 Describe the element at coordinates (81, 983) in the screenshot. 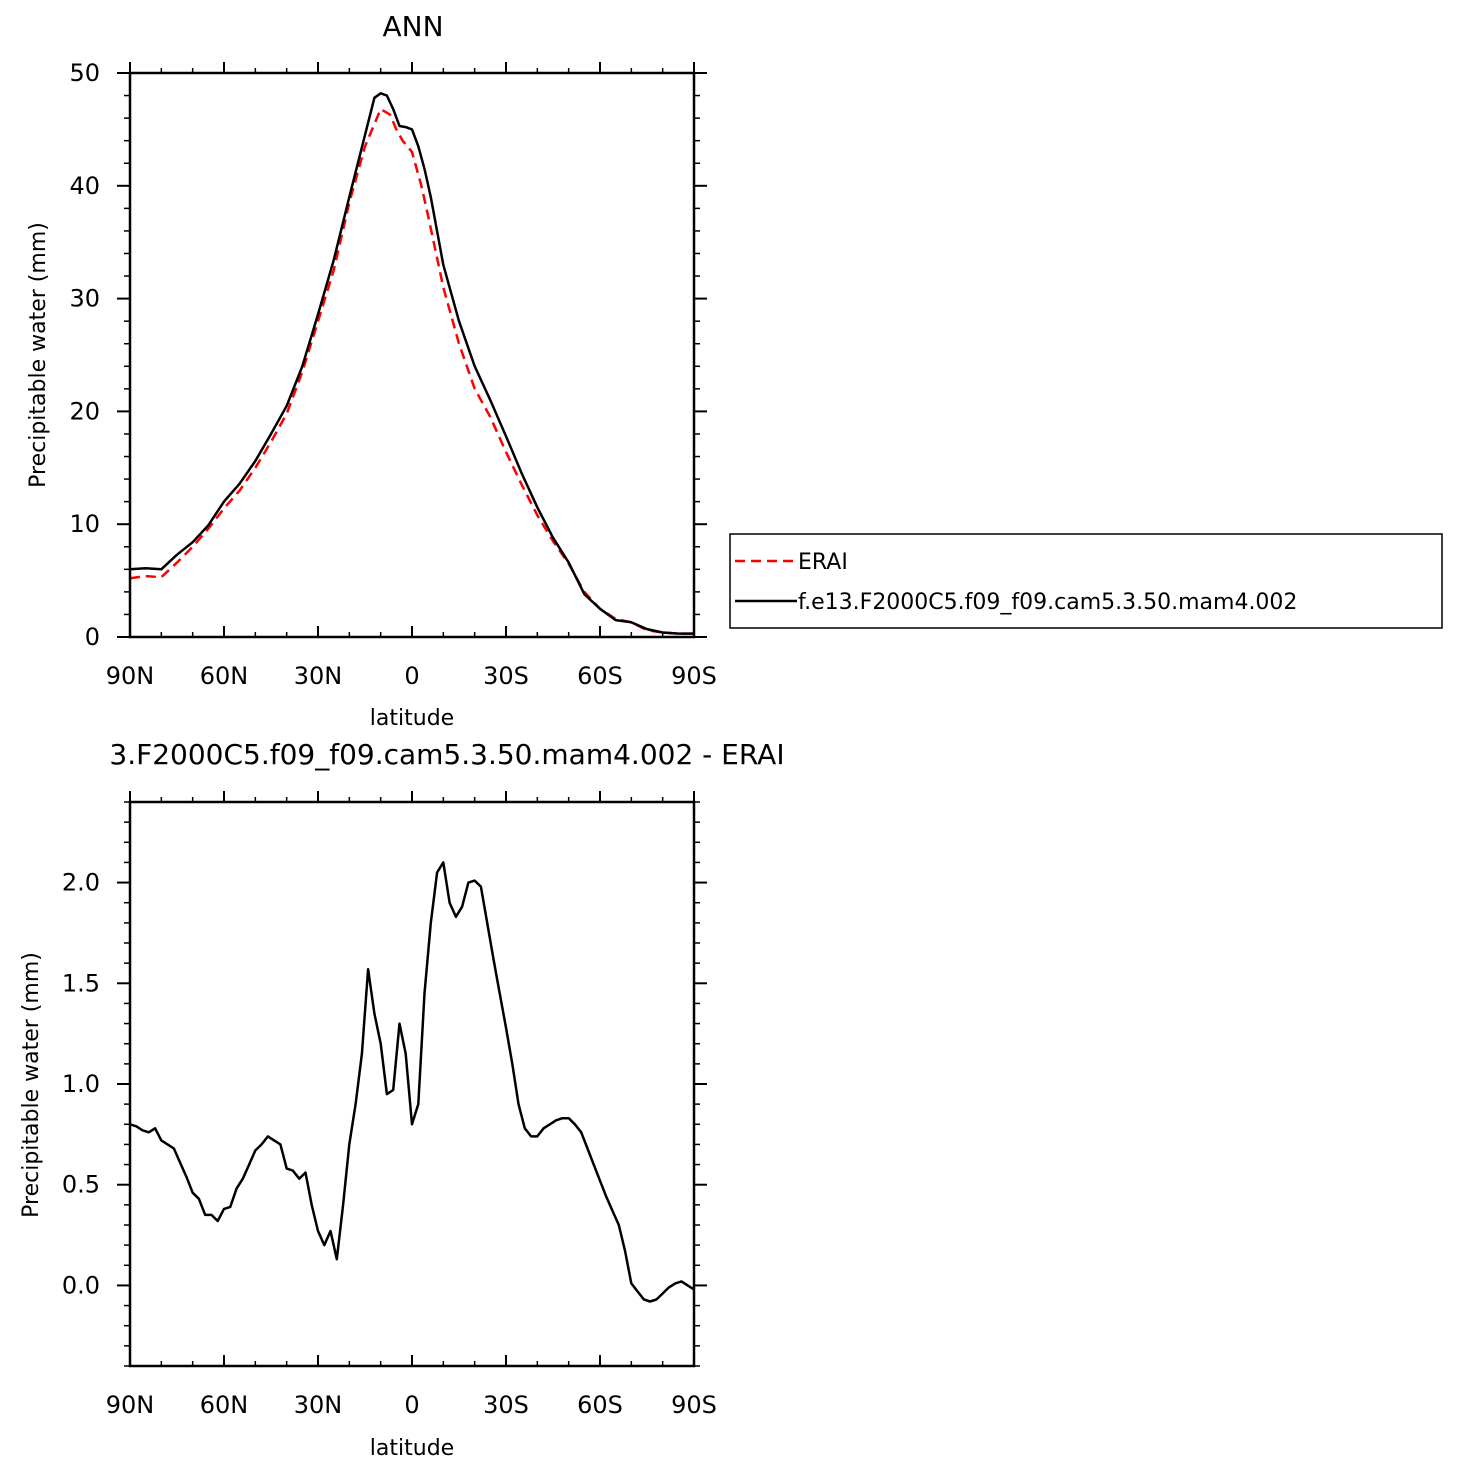

I see `y-tick-label: 1.5` at that location.